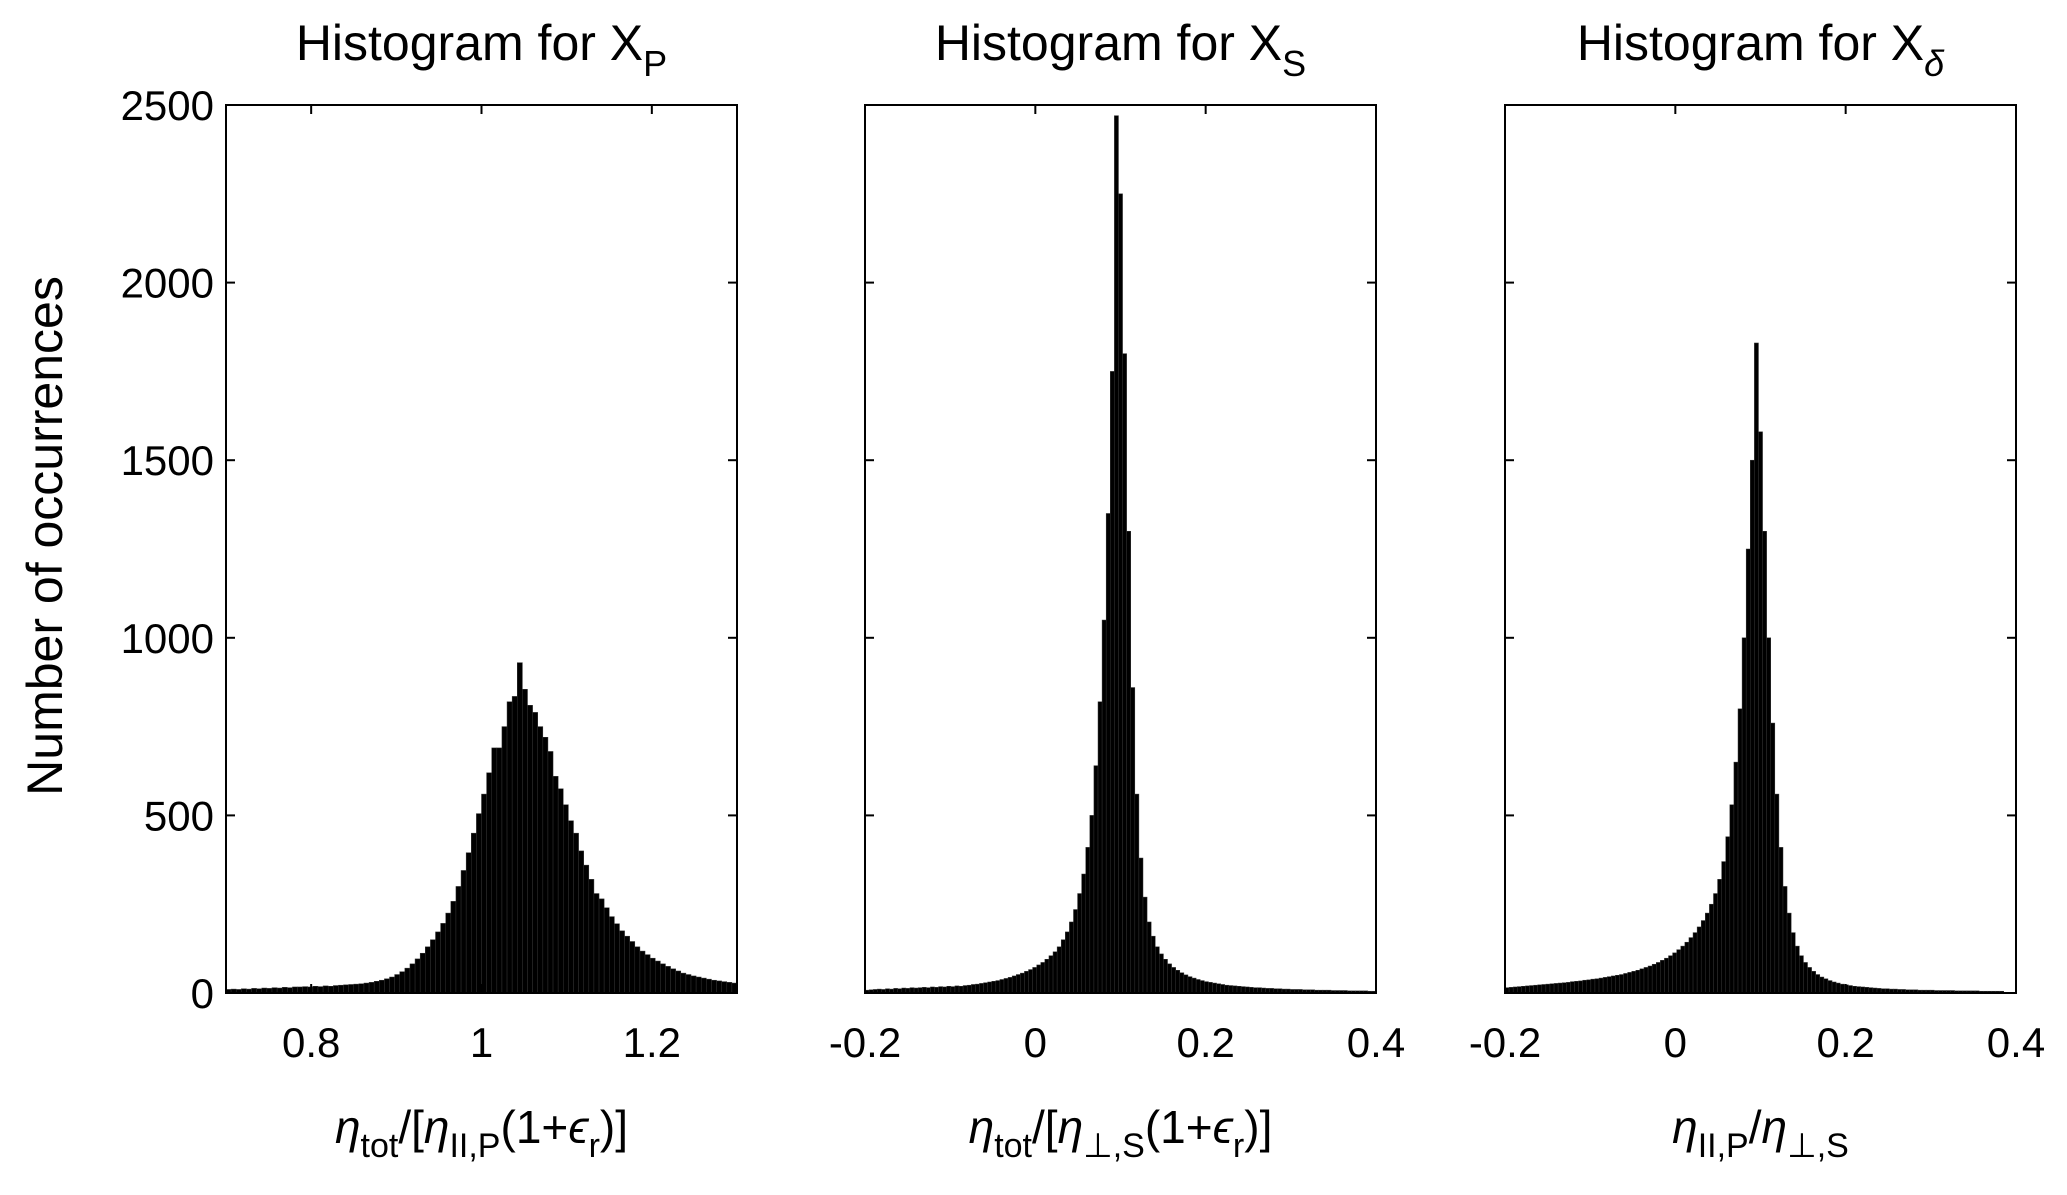  What do you see at coordinates (1761, 49) in the screenshot?
I see `chart-2-title: Histogram for Xδ` at bounding box center [1761, 49].